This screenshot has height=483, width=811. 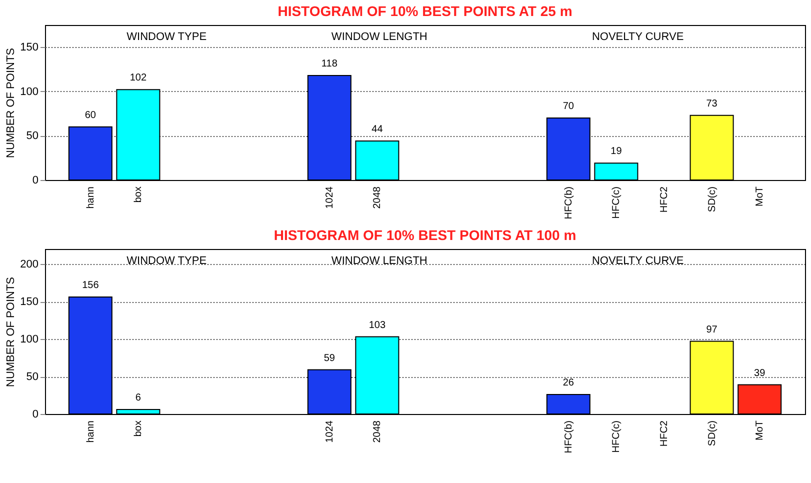 What do you see at coordinates (329, 64) in the screenshot?
I see `data-label: 118` at bounding box center [329, 64].